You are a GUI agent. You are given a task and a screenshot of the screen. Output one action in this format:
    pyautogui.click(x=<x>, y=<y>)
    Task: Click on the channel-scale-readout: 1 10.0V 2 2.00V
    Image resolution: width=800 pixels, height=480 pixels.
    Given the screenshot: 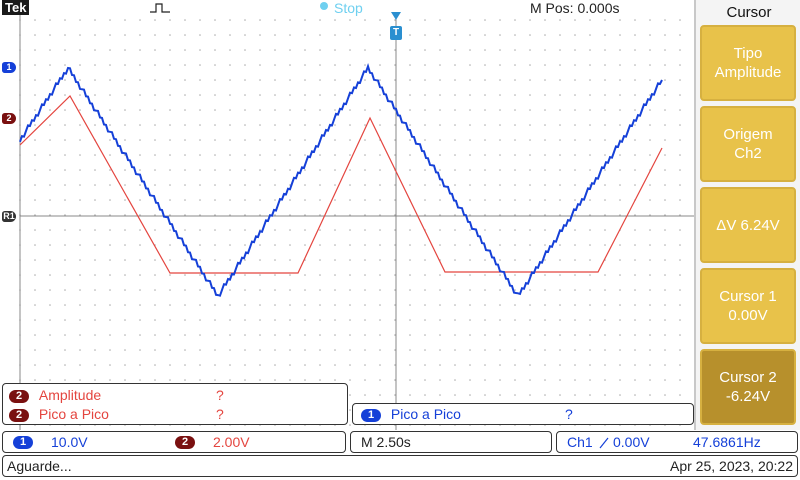 What is the action you would take?
    pyautogui.click(x=174, y=442)
    